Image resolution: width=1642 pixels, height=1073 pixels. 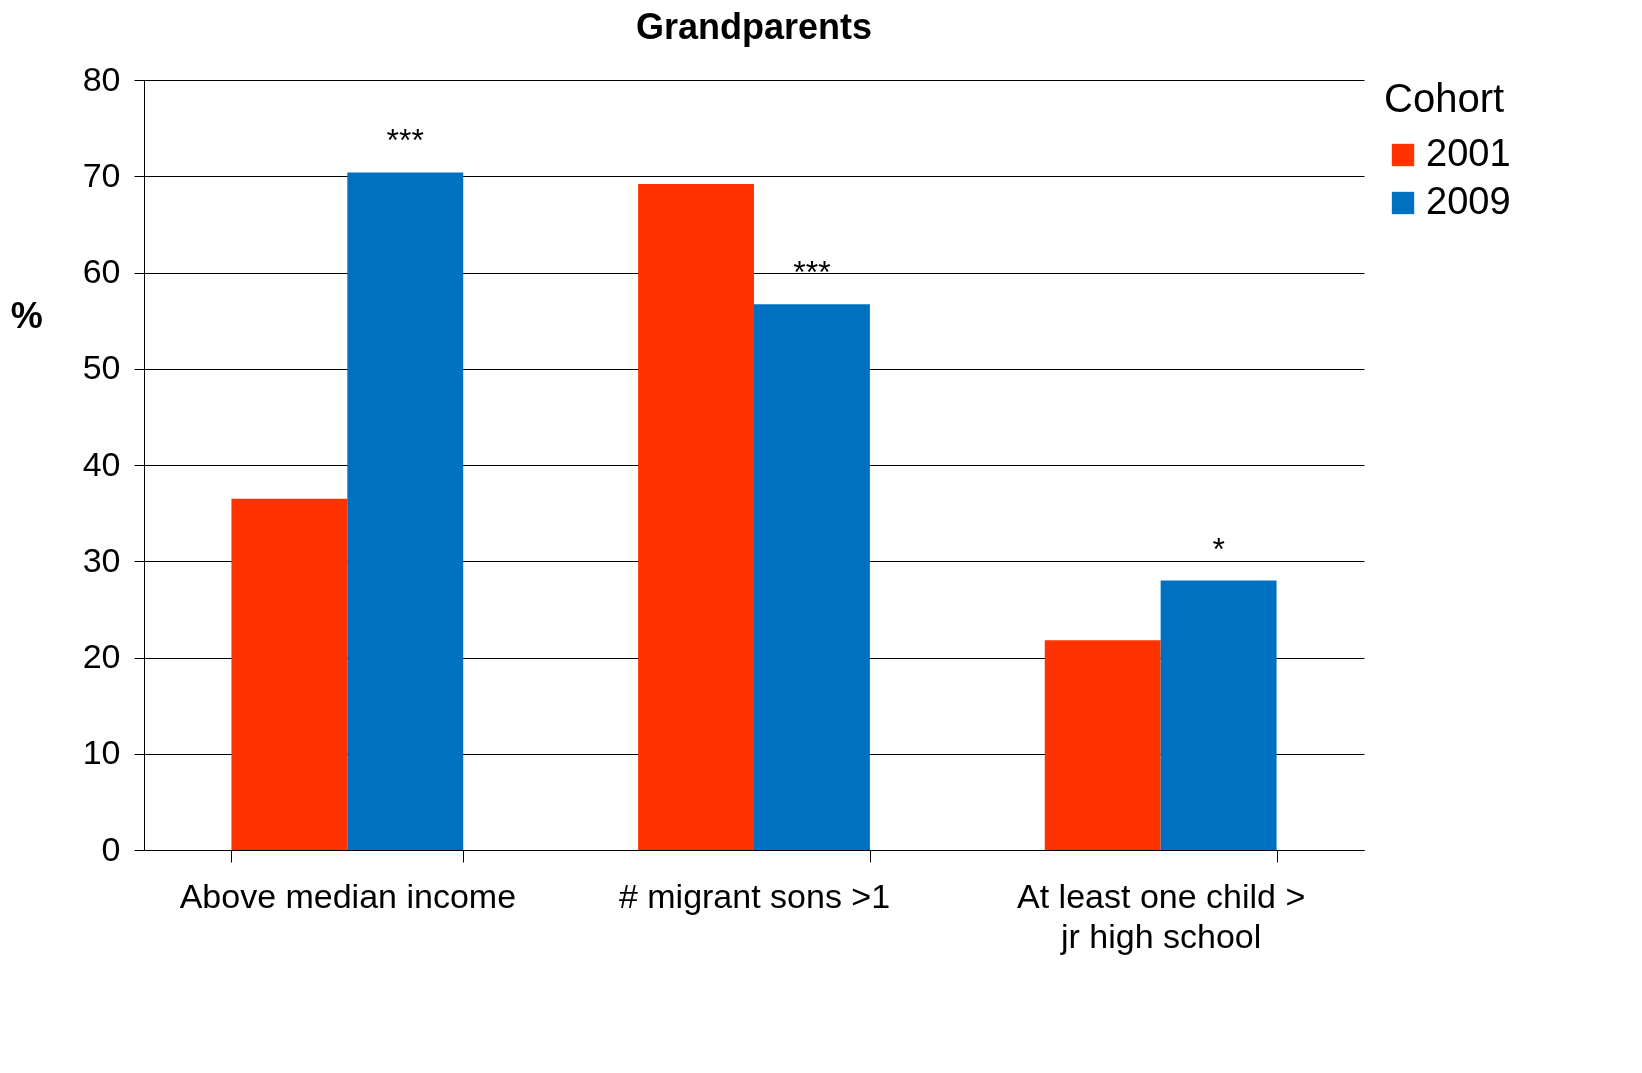 What do you see at coordinates (754, 26) in the screenshot?
I see `chart-title: Grandparents` at bounding box center [754, 26].